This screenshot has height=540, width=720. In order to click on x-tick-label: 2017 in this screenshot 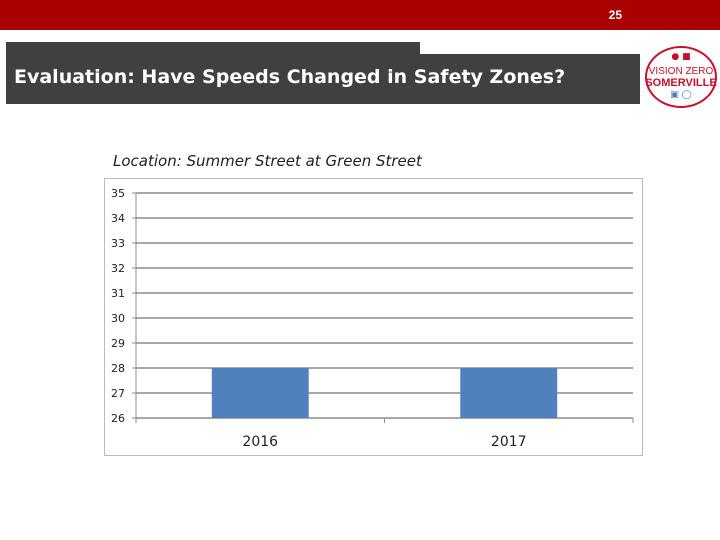, I will do `click(509, 442)`.